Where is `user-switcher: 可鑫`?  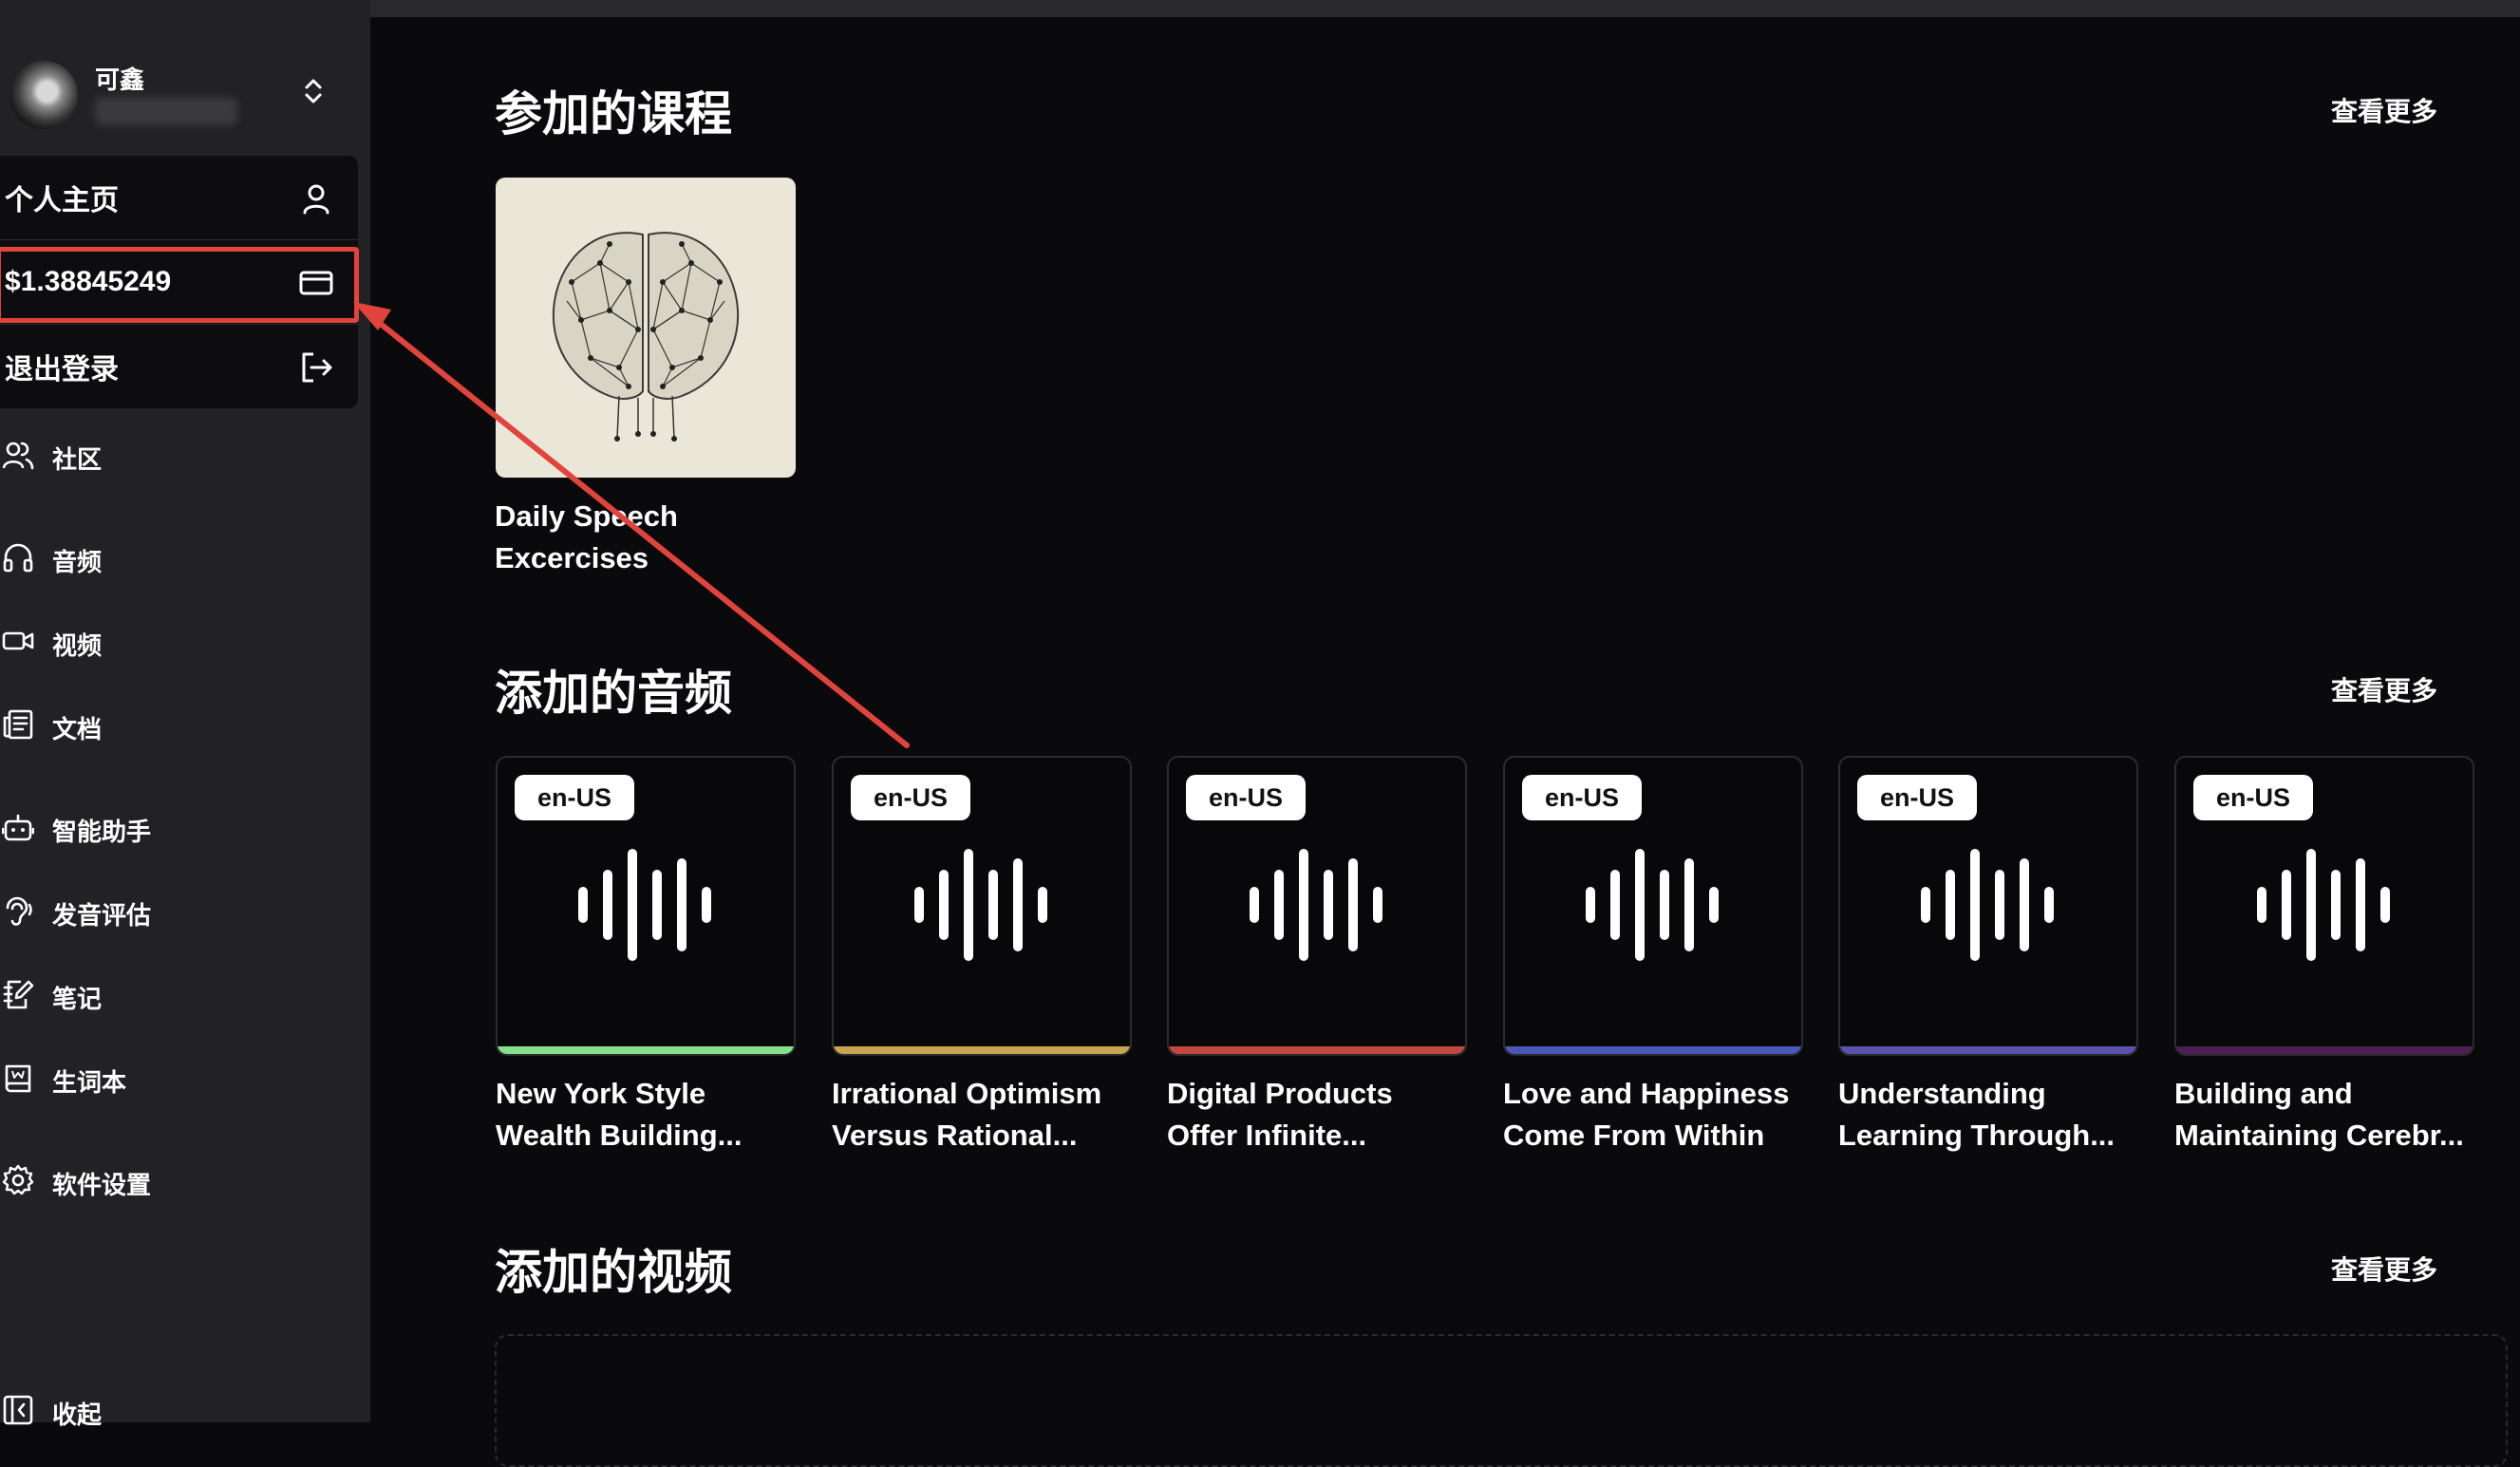
user-switcher: 可鑫 is located at coordinates (170, 95).